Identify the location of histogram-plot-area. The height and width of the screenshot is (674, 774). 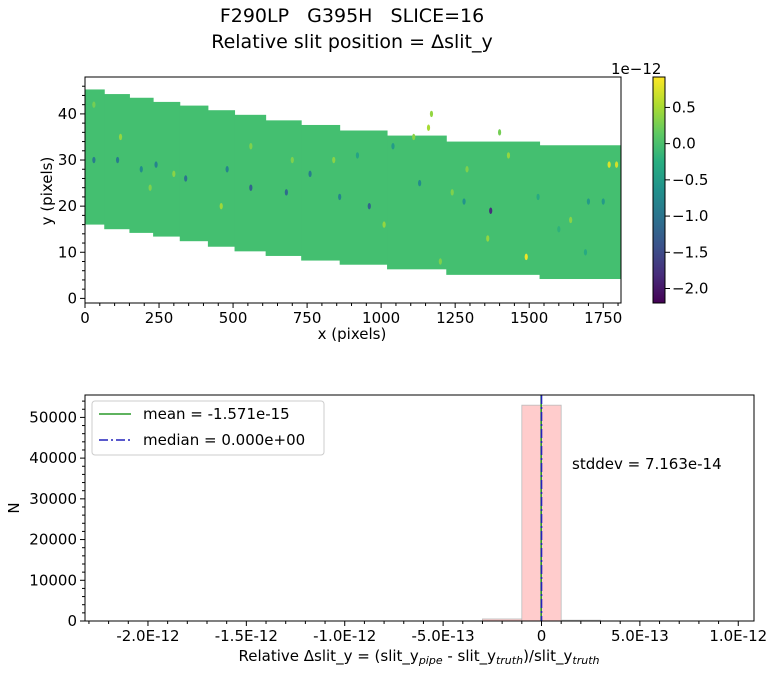
(541, 508).